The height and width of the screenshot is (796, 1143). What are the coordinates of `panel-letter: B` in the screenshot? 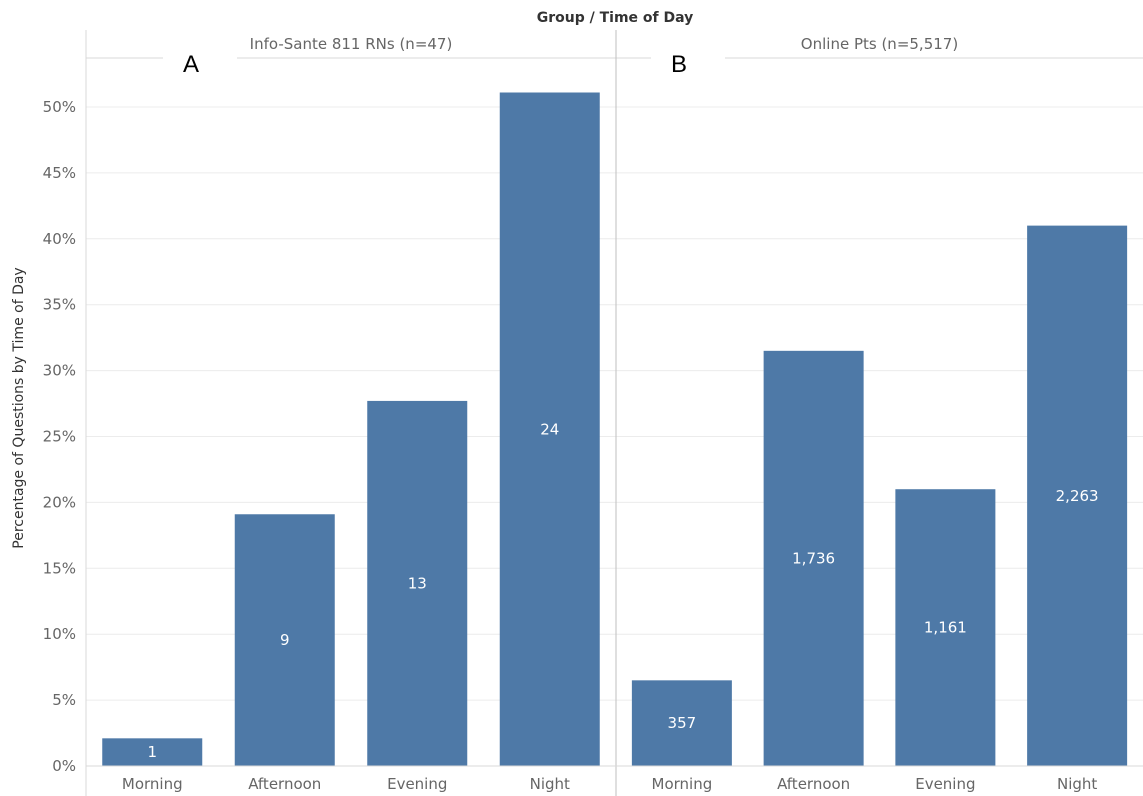 It's located at (679, 64).